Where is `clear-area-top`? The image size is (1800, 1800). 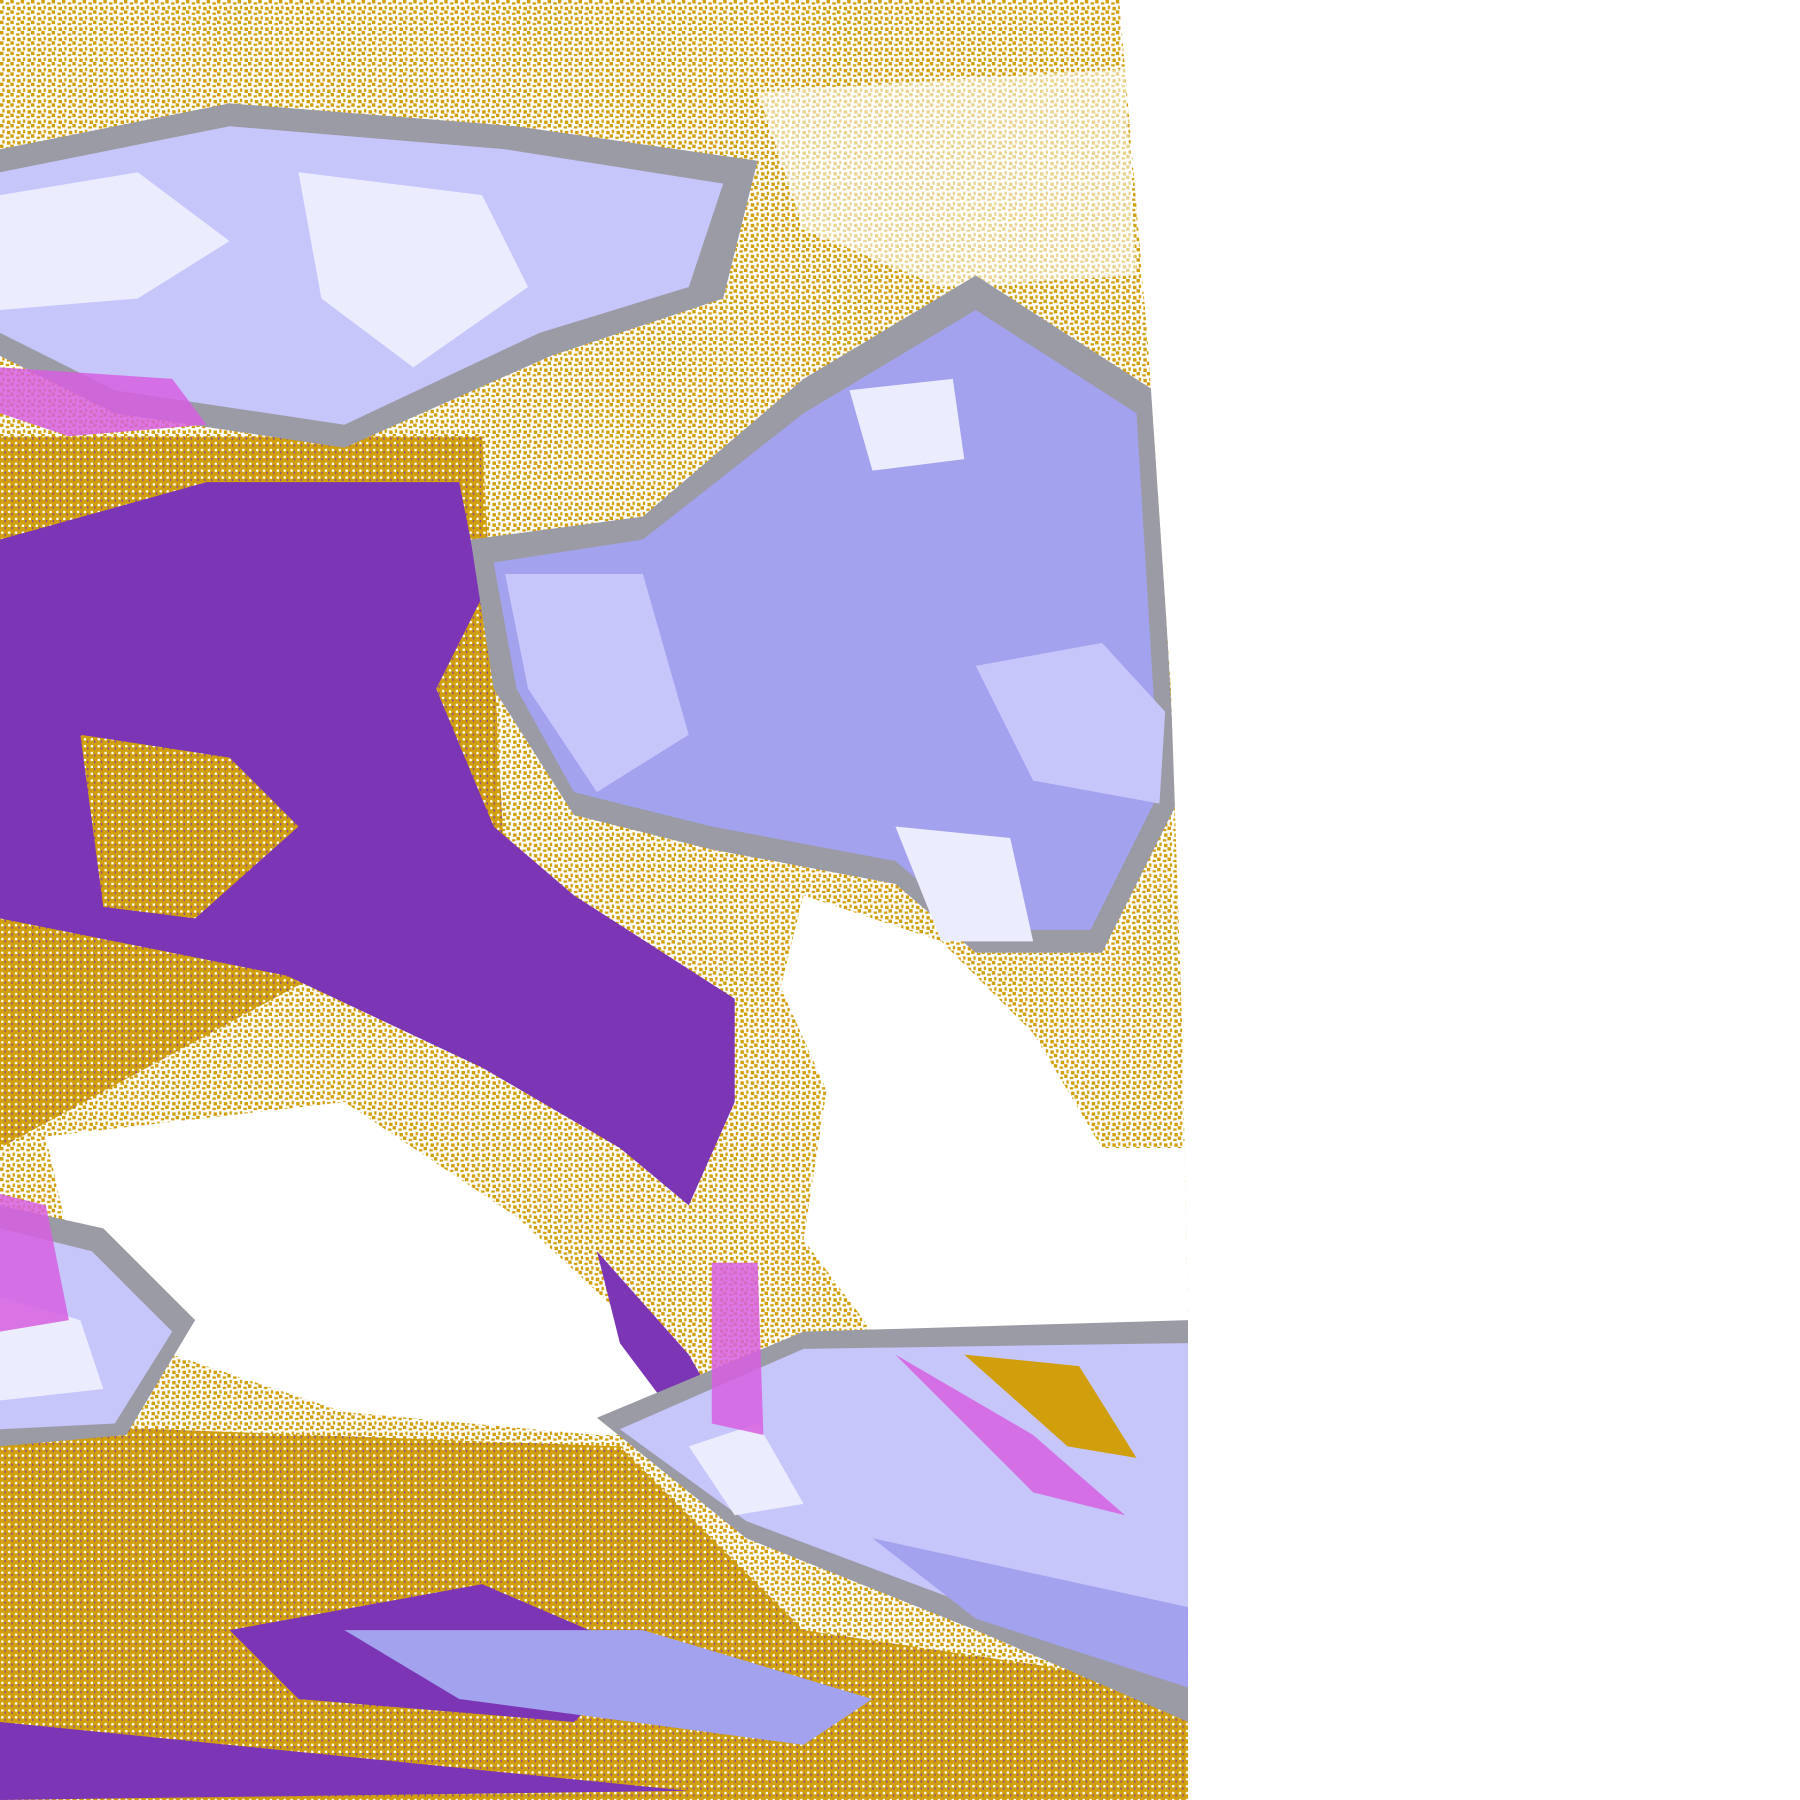 clear-area-top is located at coordinates (947, 177).